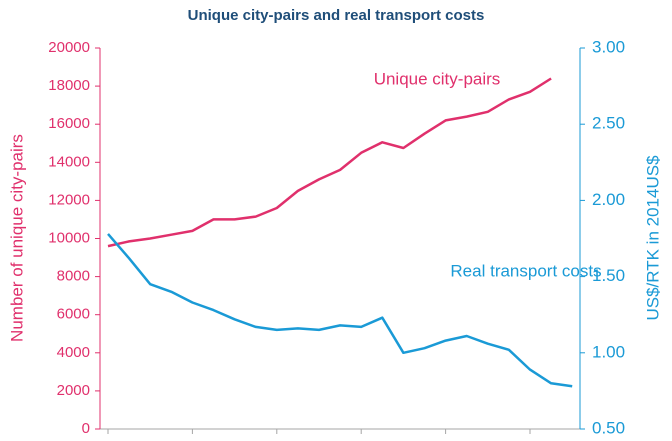 The width and height of the screenshot is (672, 441). What do you see at coordinates (277, 439) in the screenshot?
I see `x-tick-label: 2003` at bounding box center [277, 439].